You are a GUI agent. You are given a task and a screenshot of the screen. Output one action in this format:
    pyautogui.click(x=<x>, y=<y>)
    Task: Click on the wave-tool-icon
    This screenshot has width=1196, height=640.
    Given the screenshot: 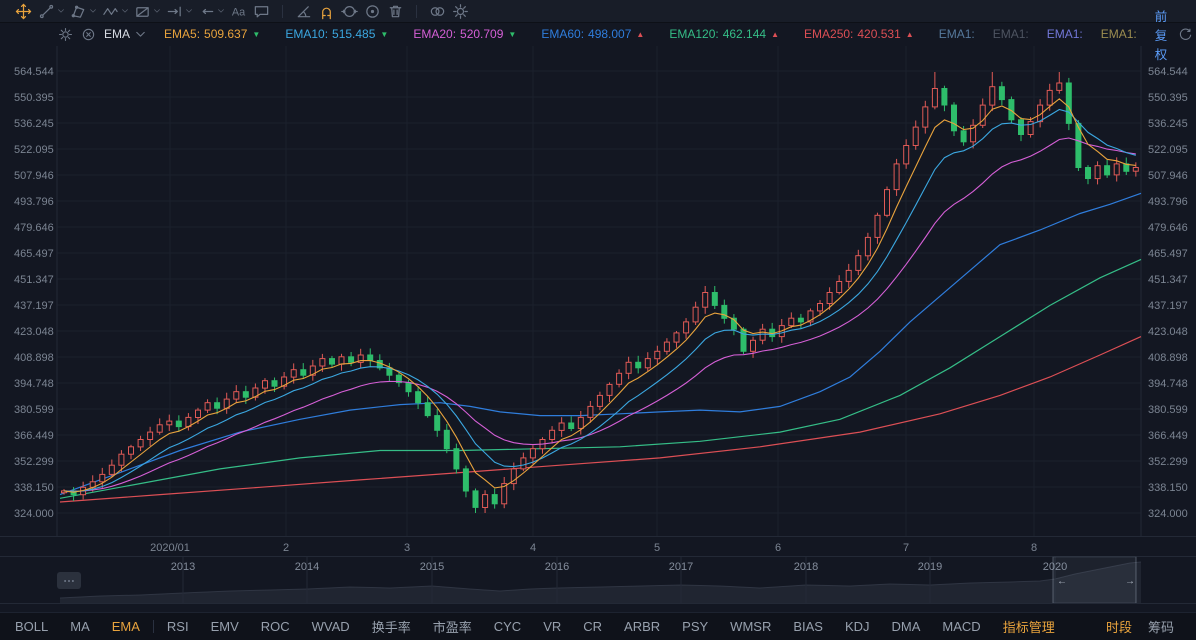 What is the action you would take?
    pyautogui.click(x=110, y=11)
    